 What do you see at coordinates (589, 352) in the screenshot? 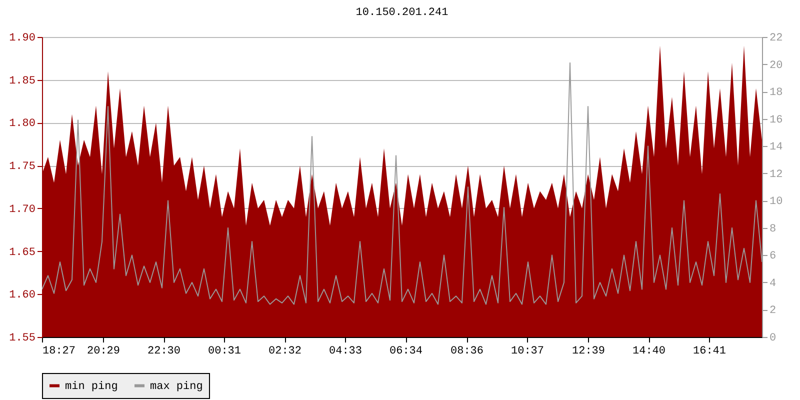
I see `x-tick-label: 12:39` at bounding box center [589, 352].